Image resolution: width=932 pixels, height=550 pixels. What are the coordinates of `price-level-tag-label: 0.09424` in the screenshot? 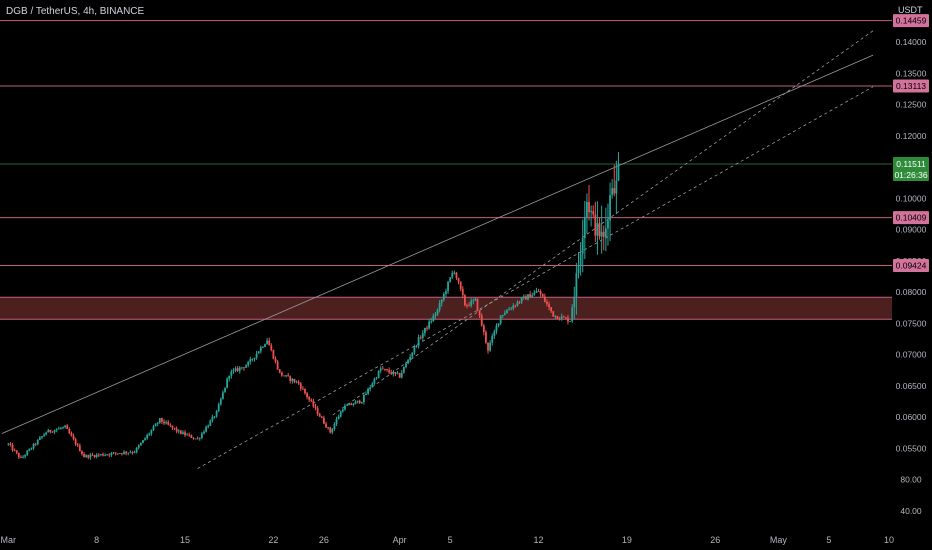 It's located at (911, 265).